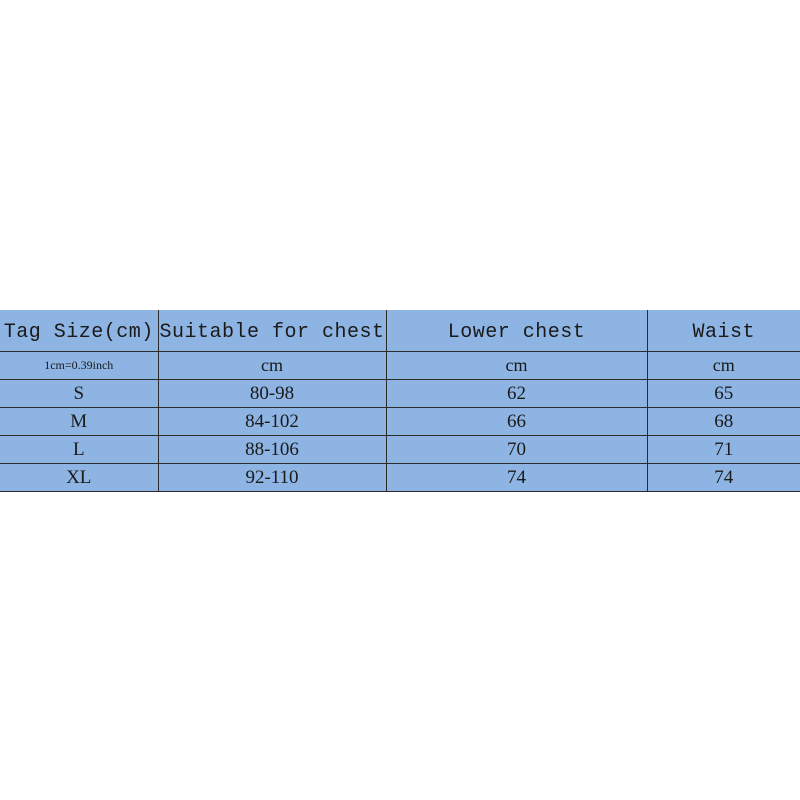 The height and width of the screenshot is (800, 800). What do you see at coordinates (272, 449) in the screenshot?
I see `chest-cell: 88-106` at bounding box center [272, 449].